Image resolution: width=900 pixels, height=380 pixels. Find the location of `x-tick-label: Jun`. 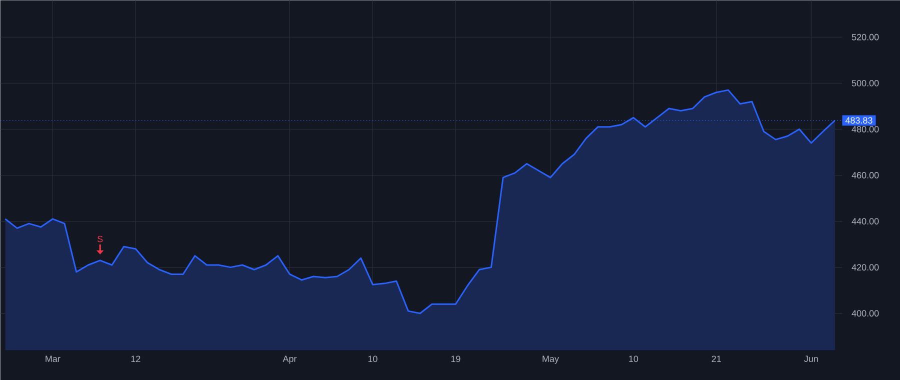

x-tick-label: Jun is located at coordinates (811, 359).